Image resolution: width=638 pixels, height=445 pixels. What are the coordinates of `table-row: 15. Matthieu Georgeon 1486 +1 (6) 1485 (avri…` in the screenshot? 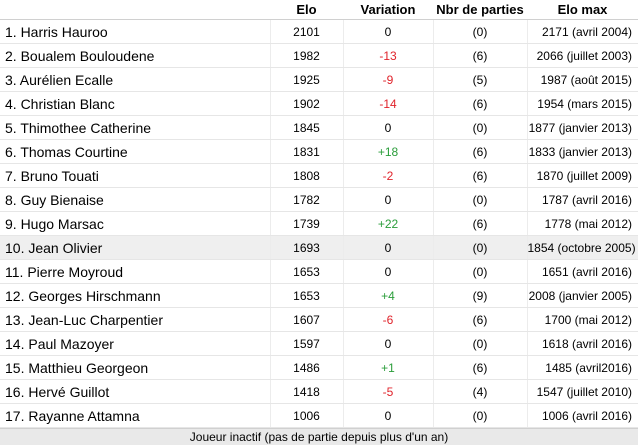 It's located at (319, 367).